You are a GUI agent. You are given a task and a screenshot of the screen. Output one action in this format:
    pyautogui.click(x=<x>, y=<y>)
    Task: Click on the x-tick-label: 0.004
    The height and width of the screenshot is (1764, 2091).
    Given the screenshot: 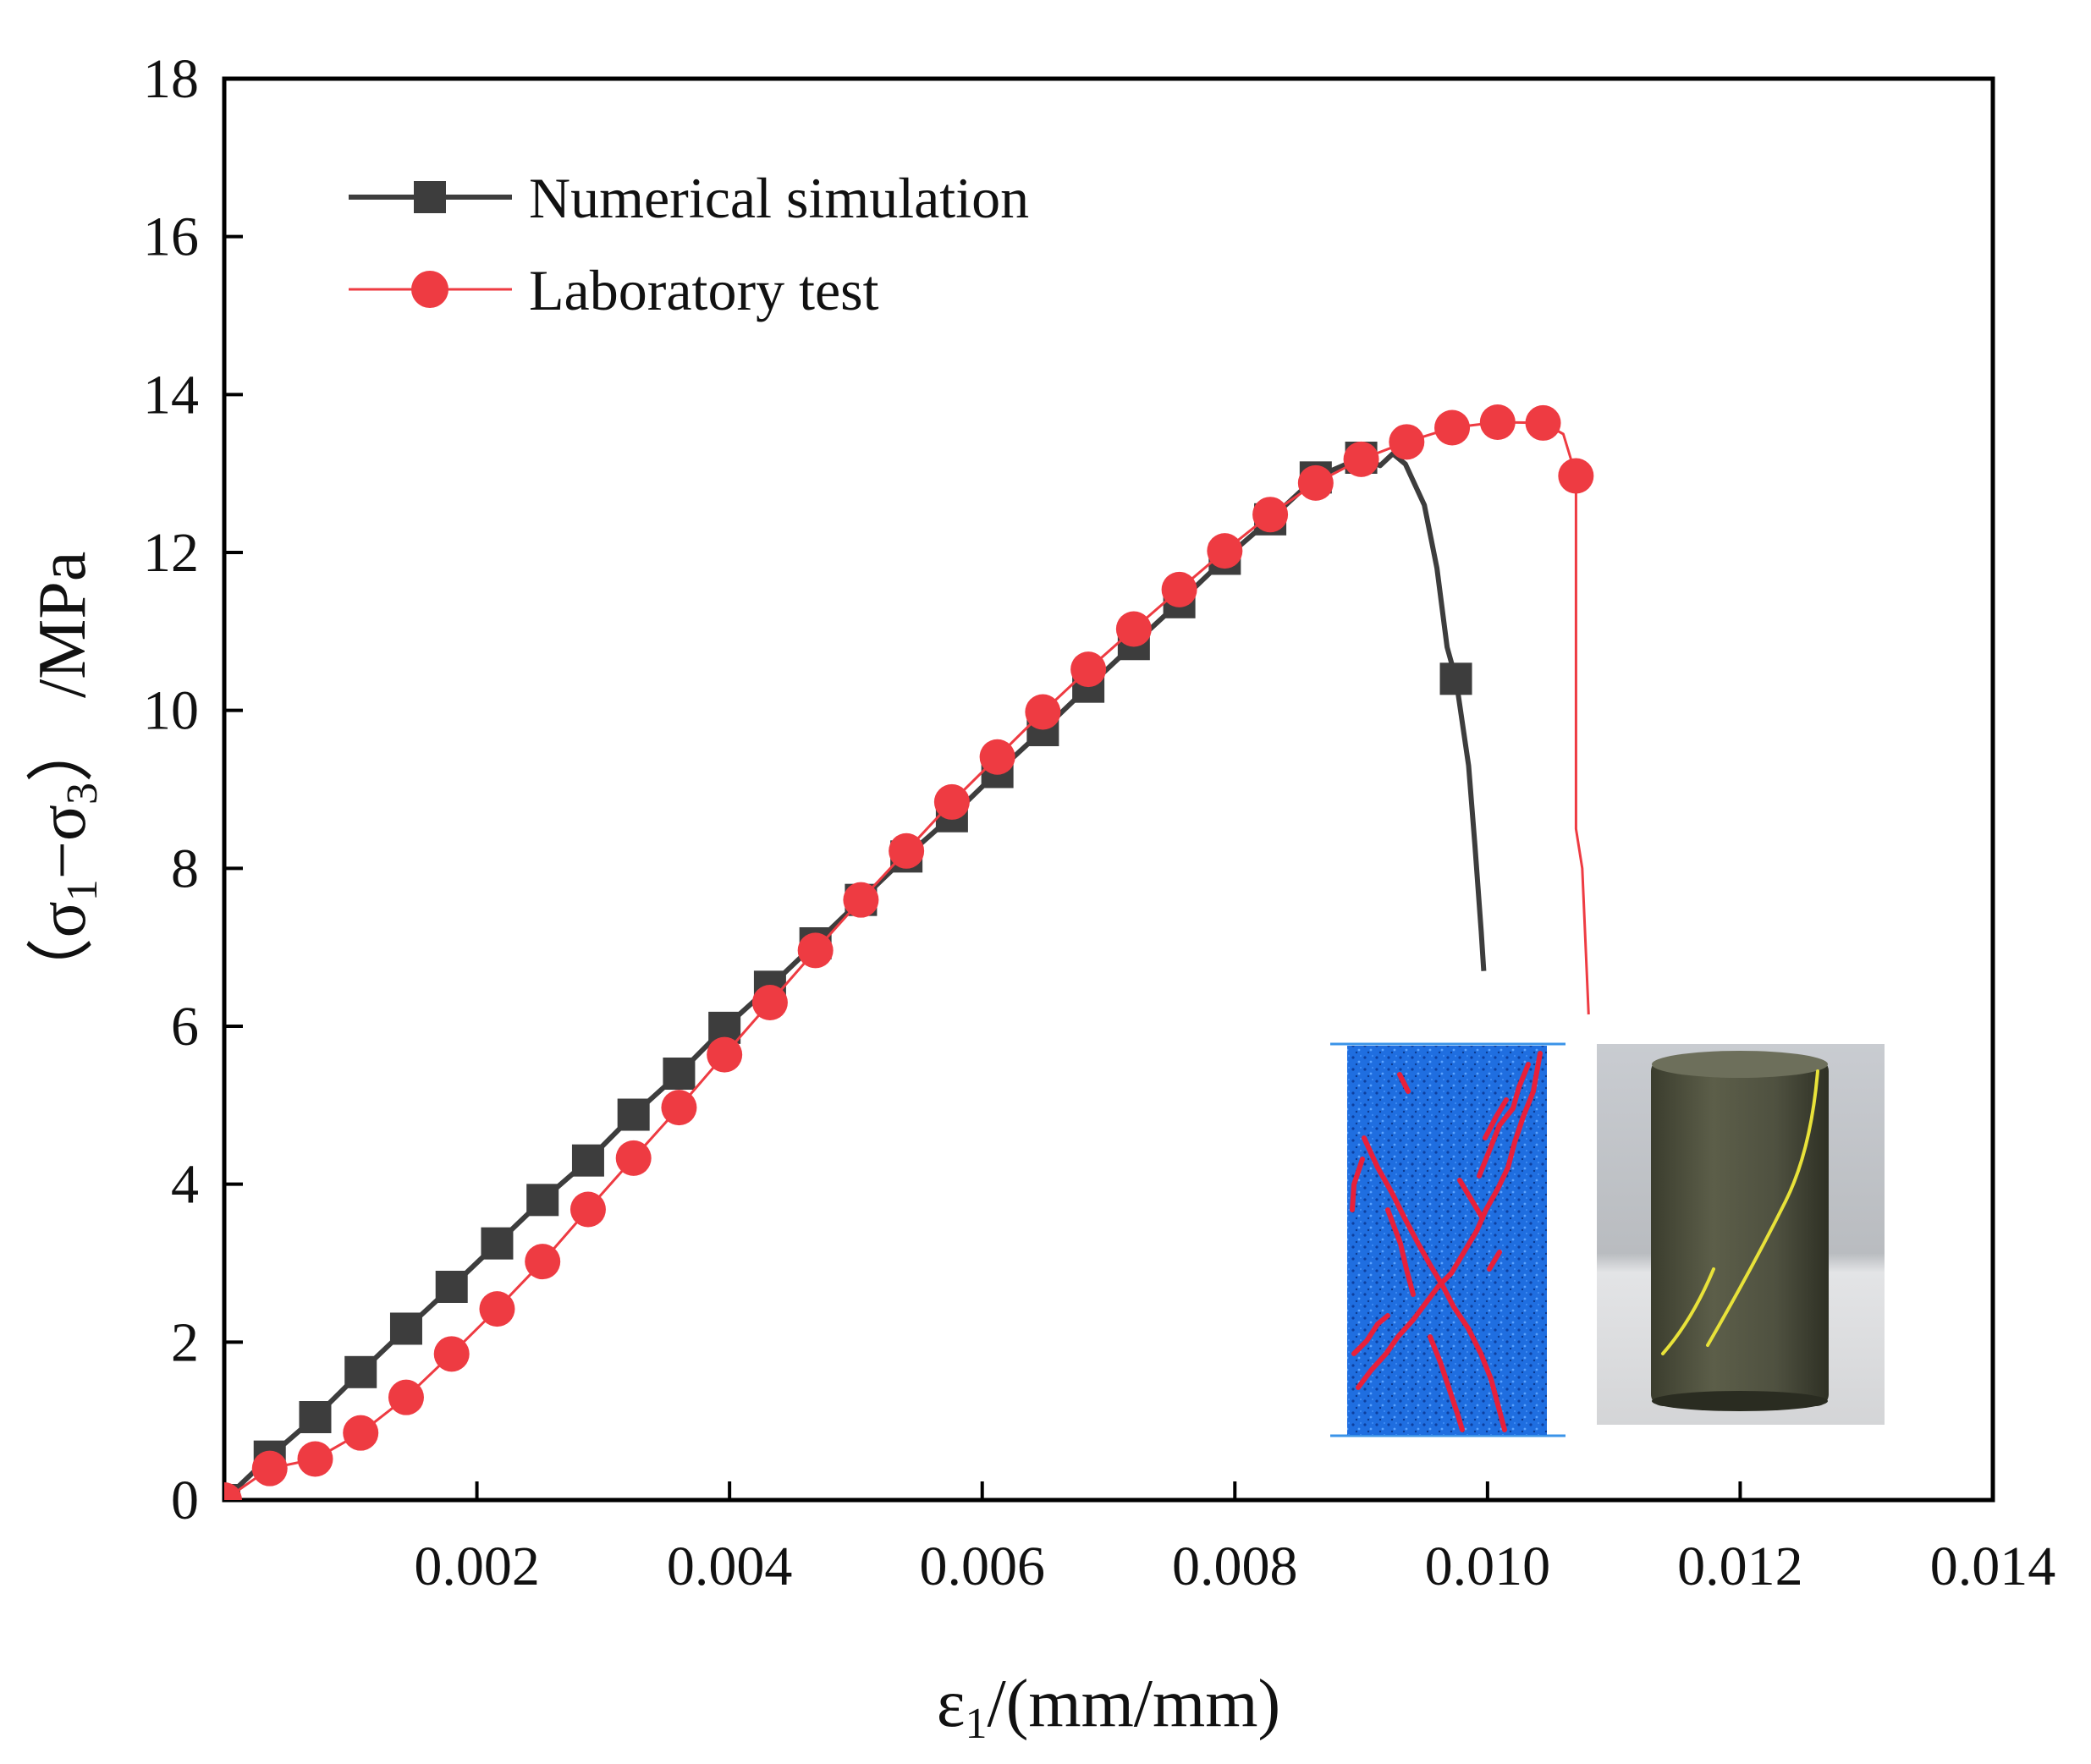 What is the action you would take?
    pyautogui.click(x=730, y=1566)
    